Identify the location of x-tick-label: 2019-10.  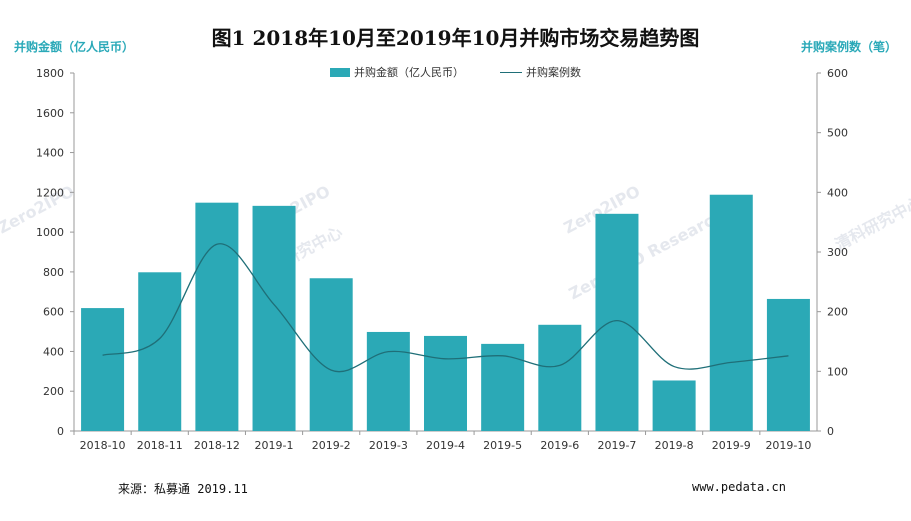
(788, 445).